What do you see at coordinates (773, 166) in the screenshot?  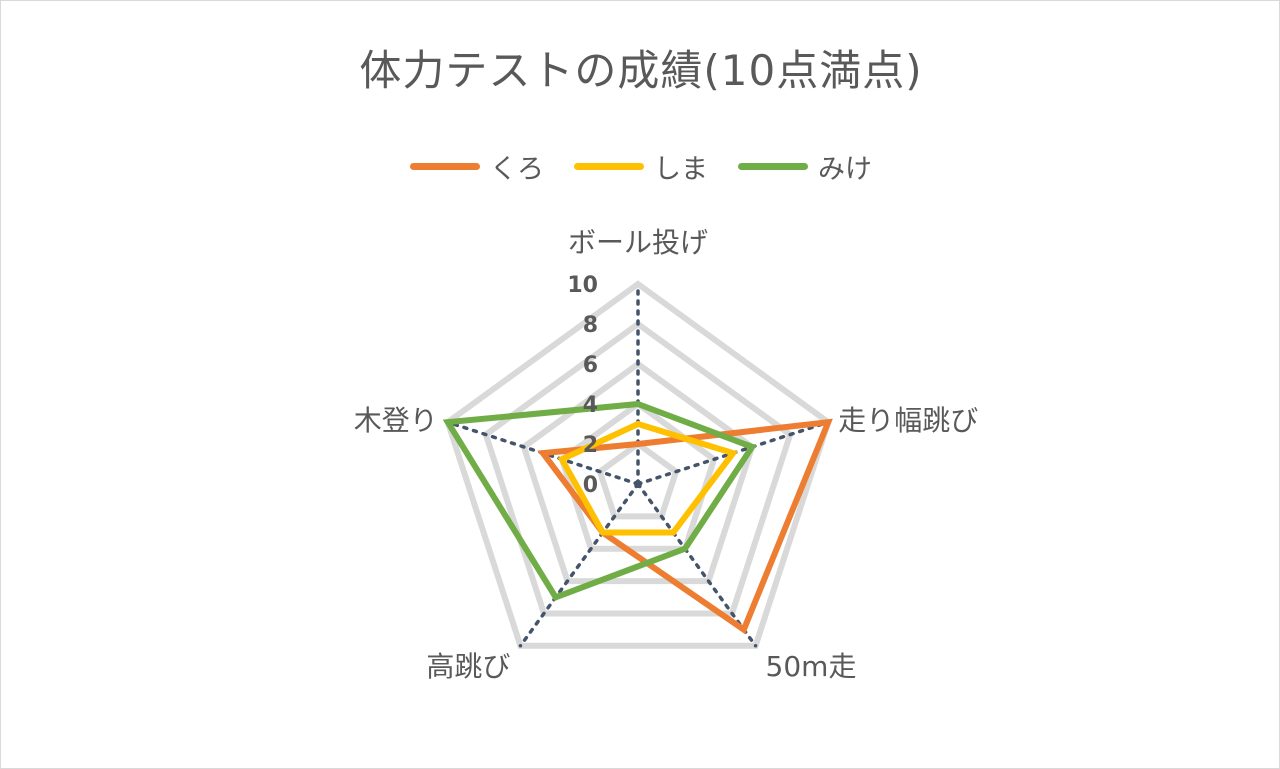 I see `legend-swatch-mike` at bounding box center [773, 166].